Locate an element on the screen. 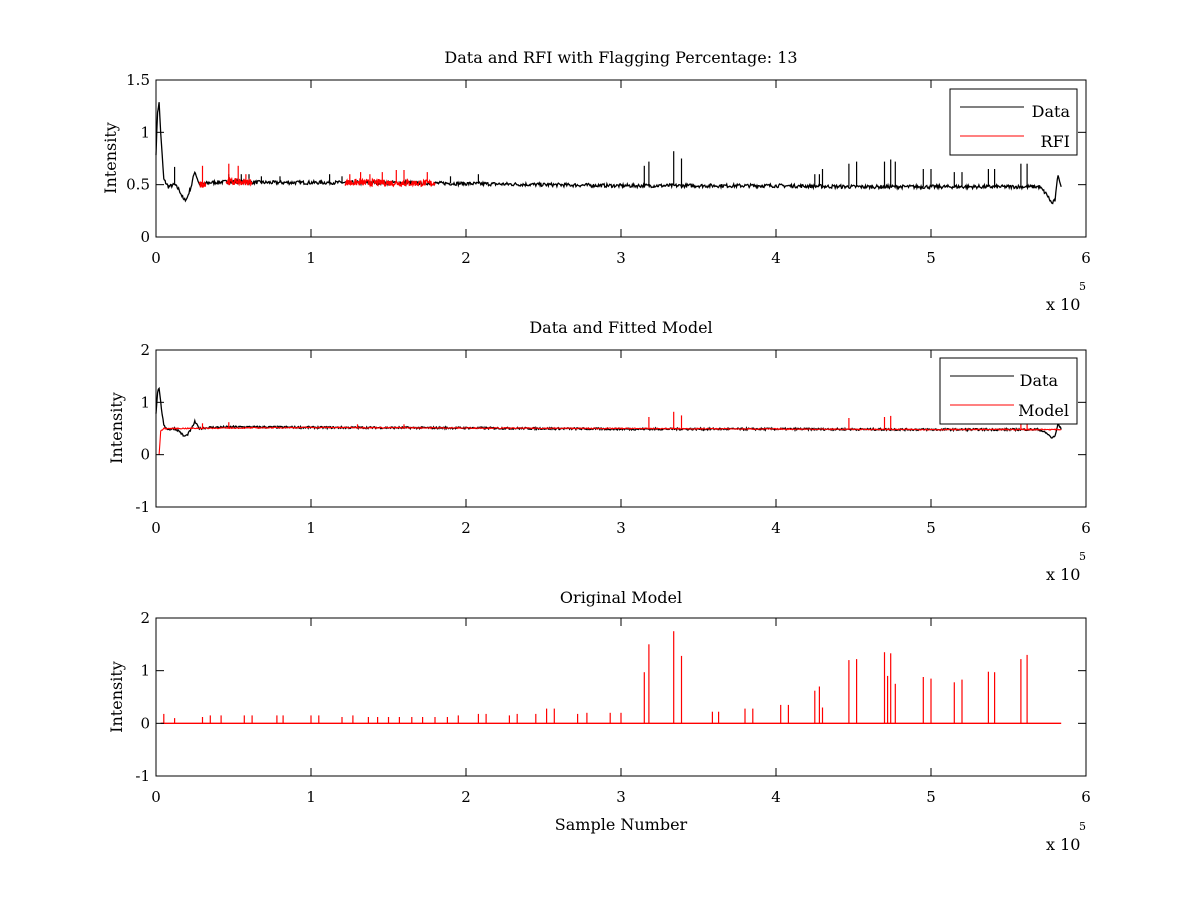  panel-3-ytick-label: 0 is located at coordinates (145, 723).